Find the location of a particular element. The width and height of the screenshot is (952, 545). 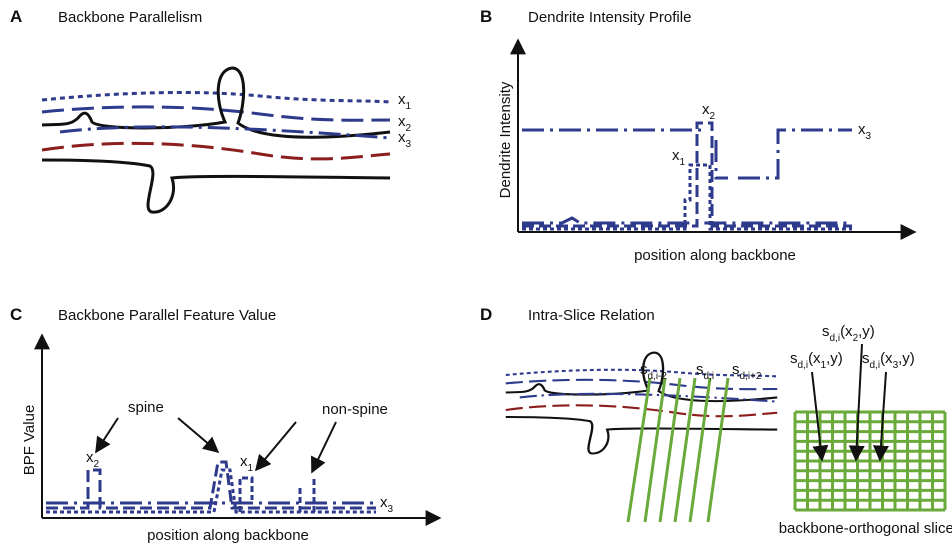

y-axis-label: BPF Value is located at coordinates (29, 440).